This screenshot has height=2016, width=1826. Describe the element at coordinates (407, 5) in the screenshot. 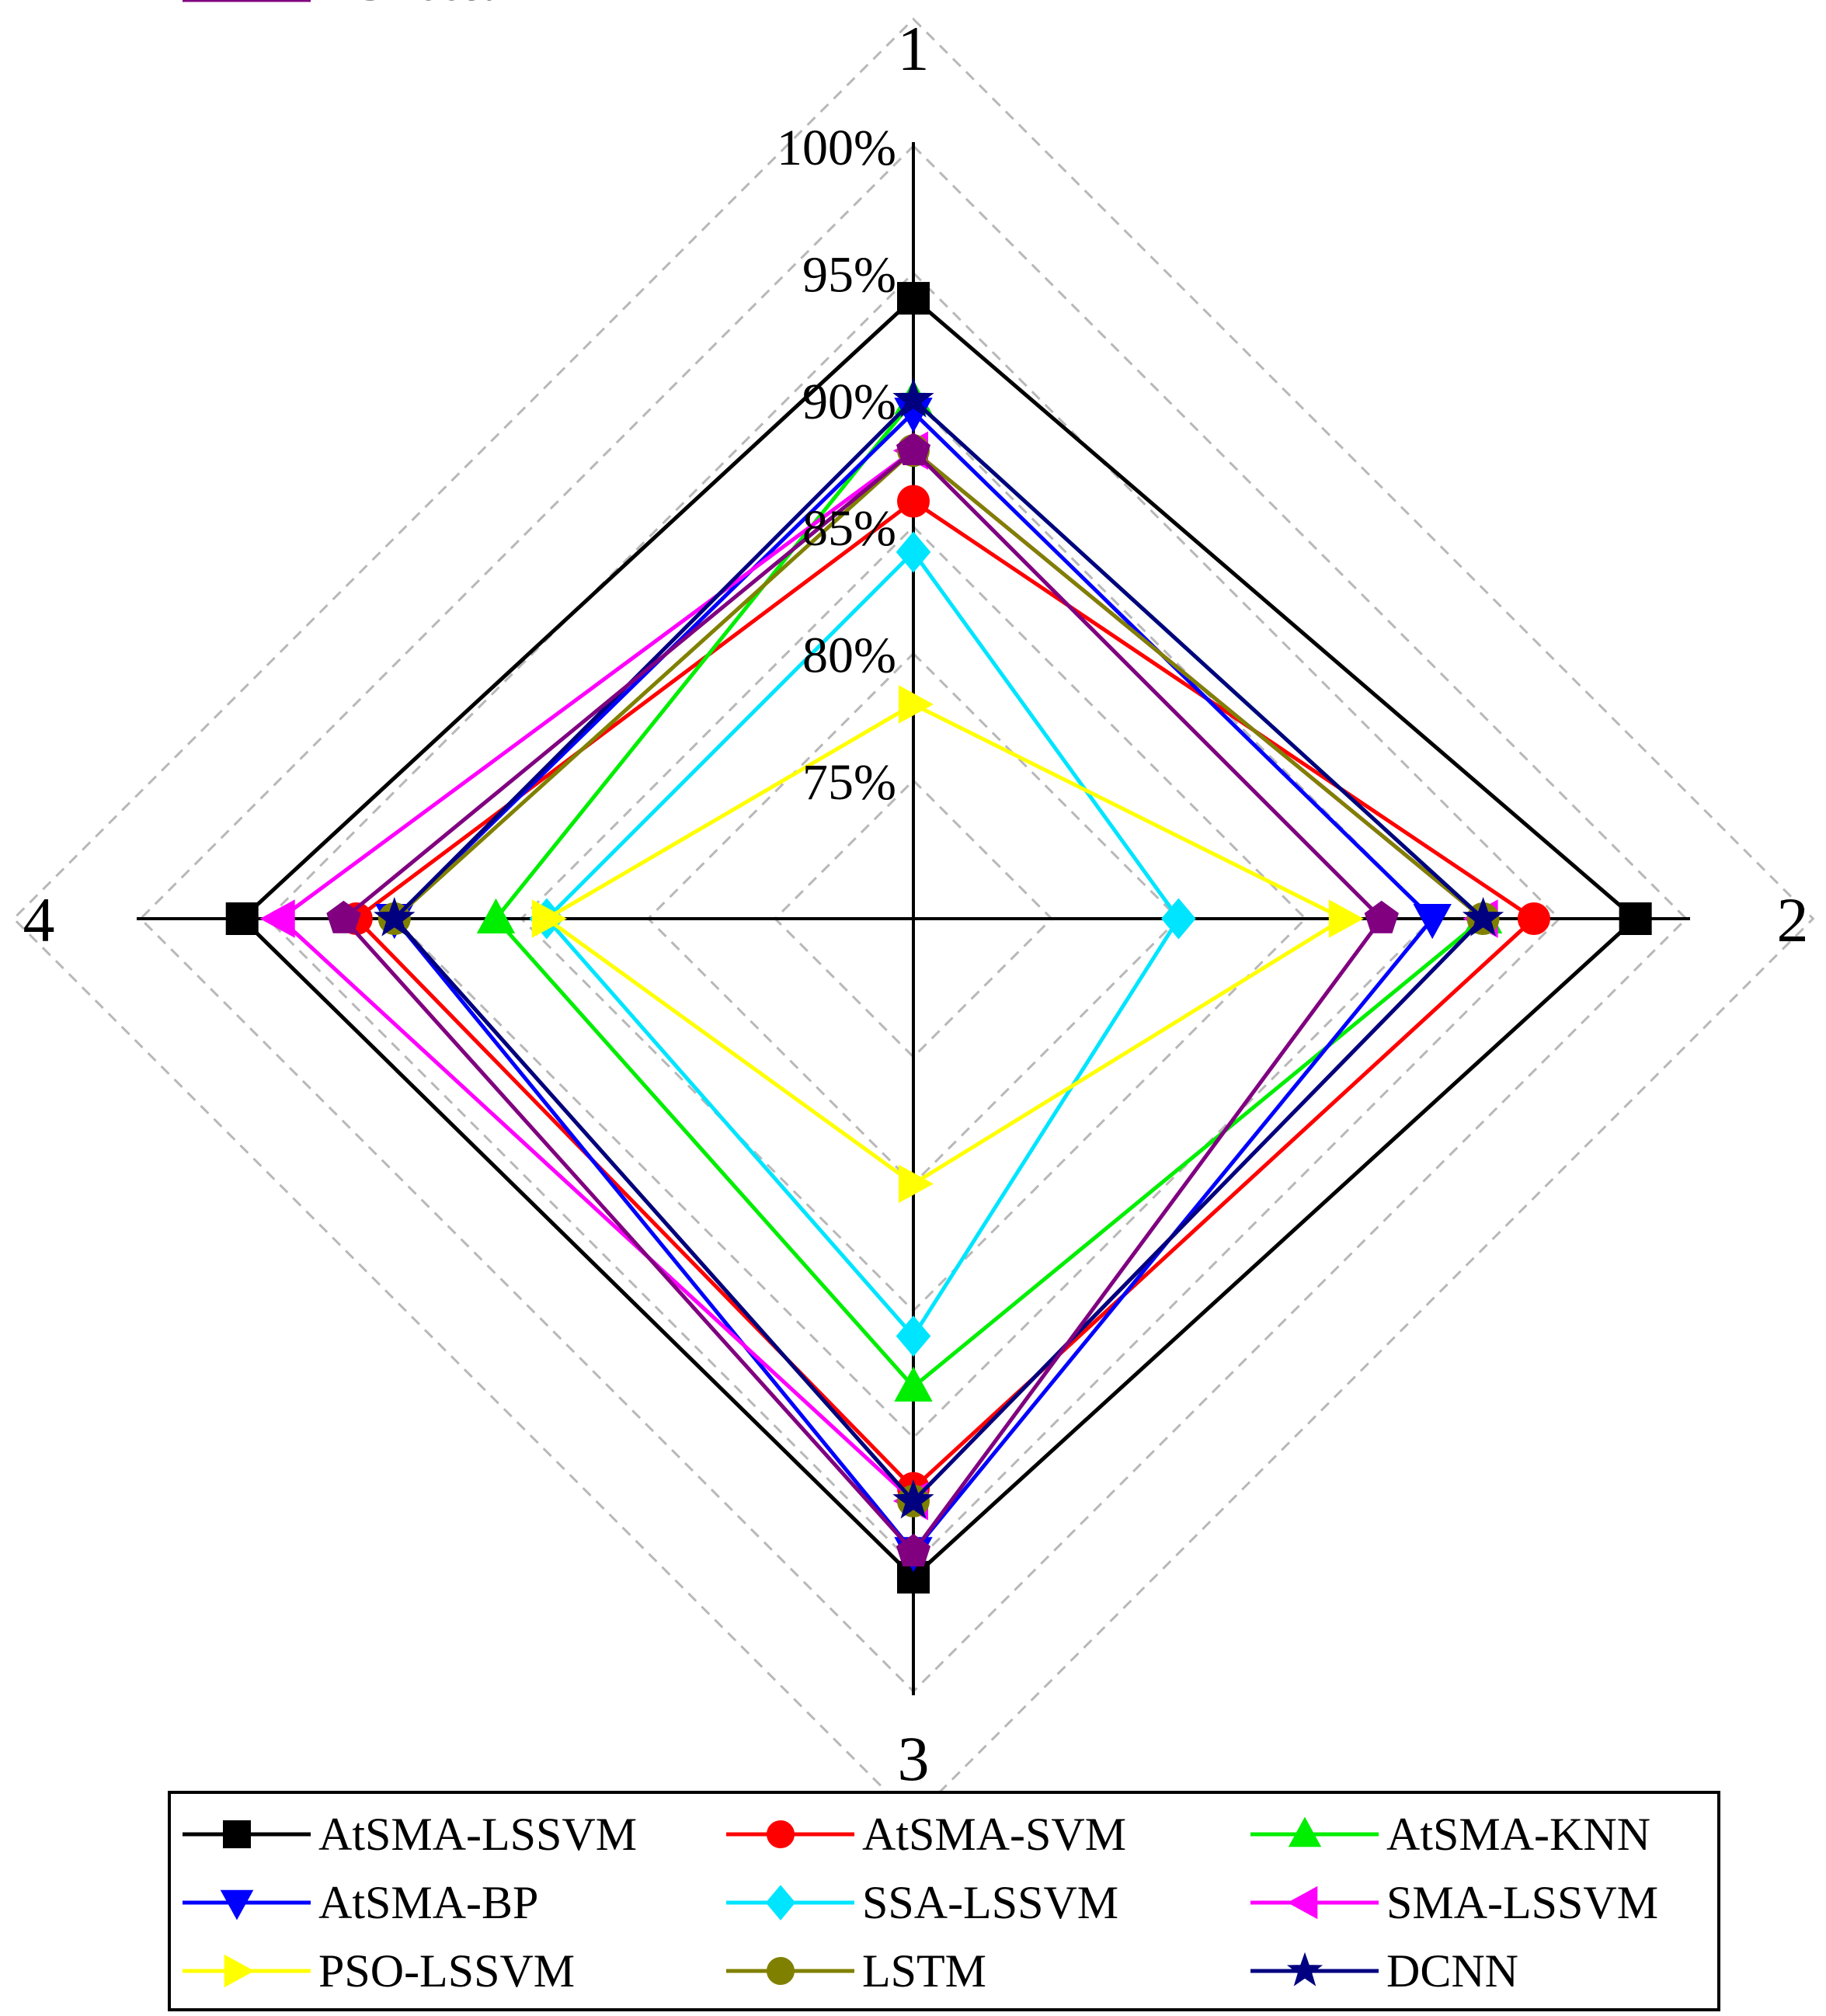

I see `legend-label: XGBoost` at that location.